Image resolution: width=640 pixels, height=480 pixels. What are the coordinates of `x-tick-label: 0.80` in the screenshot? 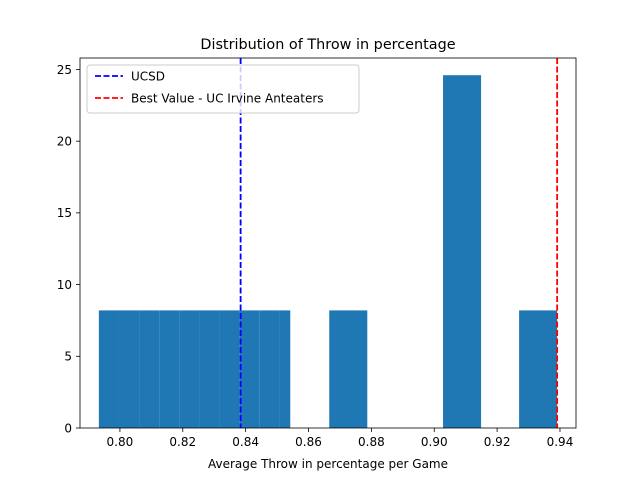 It's located at (120, 442).